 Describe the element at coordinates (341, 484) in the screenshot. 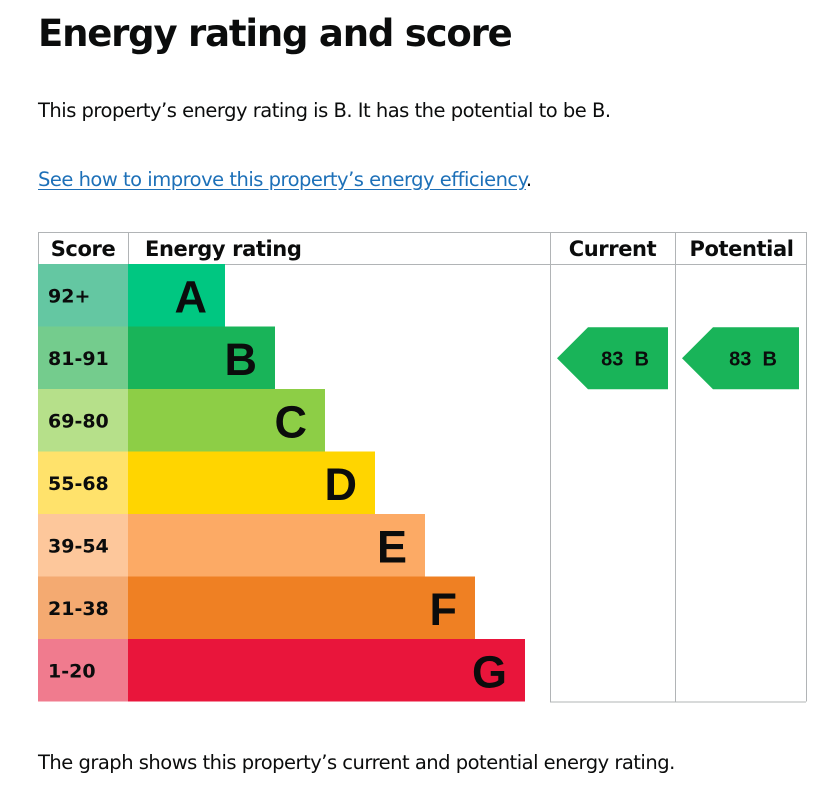

I see `band-letter-d: D` at that location.